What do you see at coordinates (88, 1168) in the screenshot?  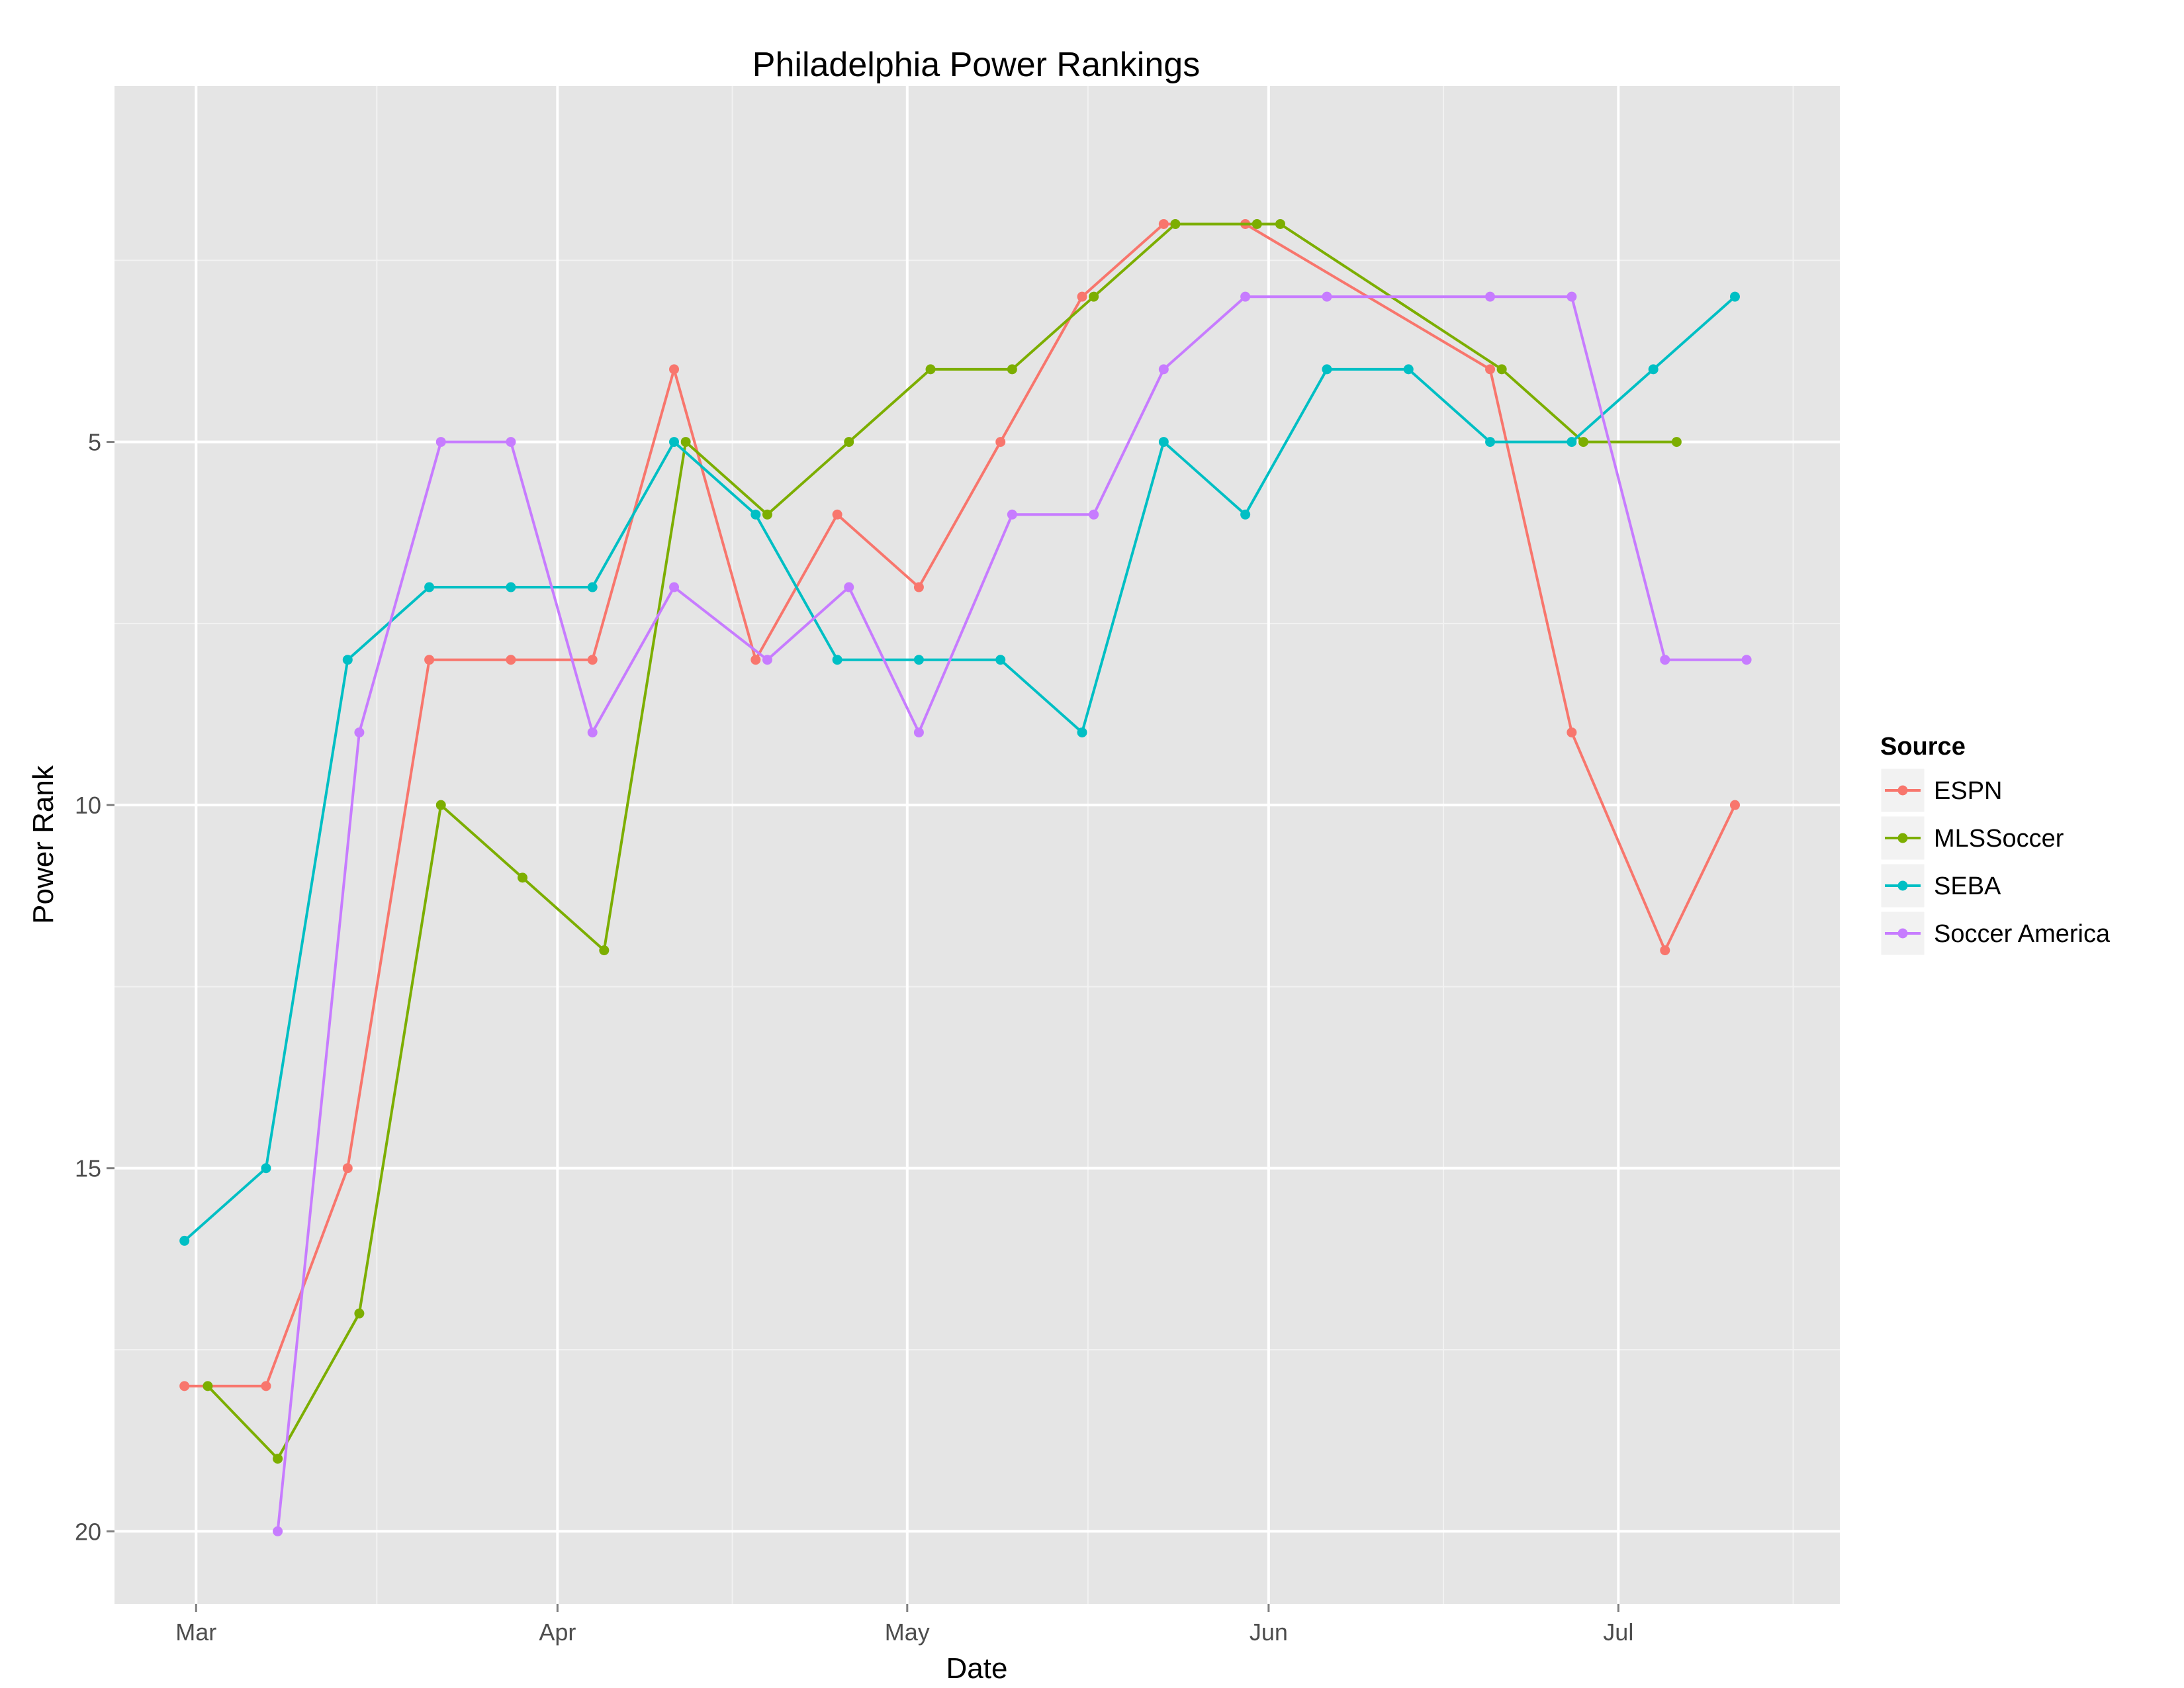 I see `y-tick-label: 15` at bounding box center [88, 1168].